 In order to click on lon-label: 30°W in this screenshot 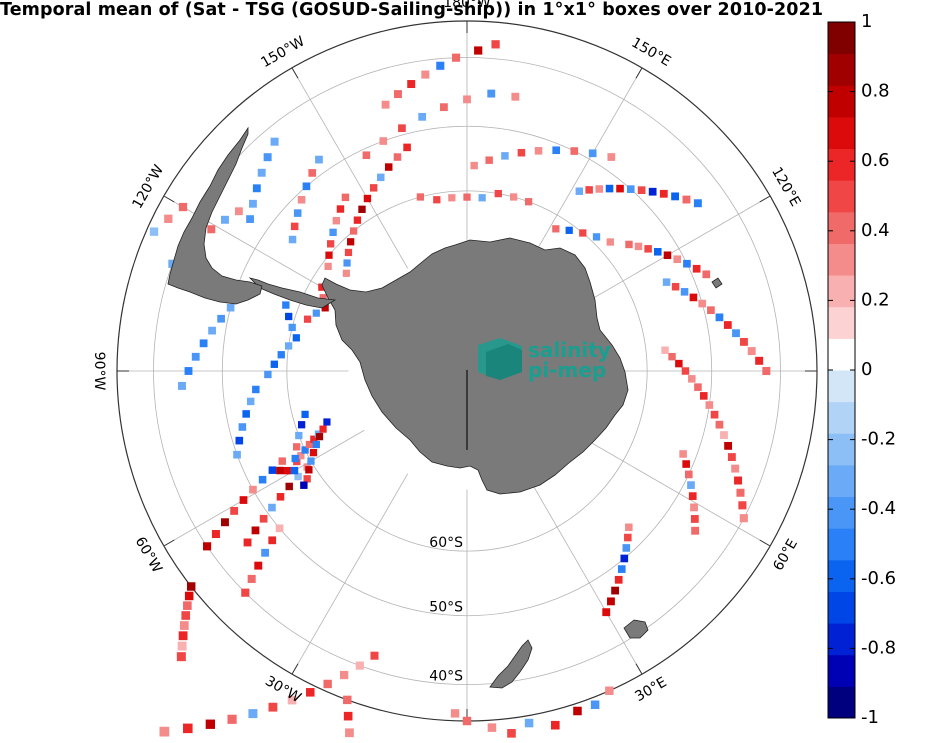, I will do `click(283, 689)`.